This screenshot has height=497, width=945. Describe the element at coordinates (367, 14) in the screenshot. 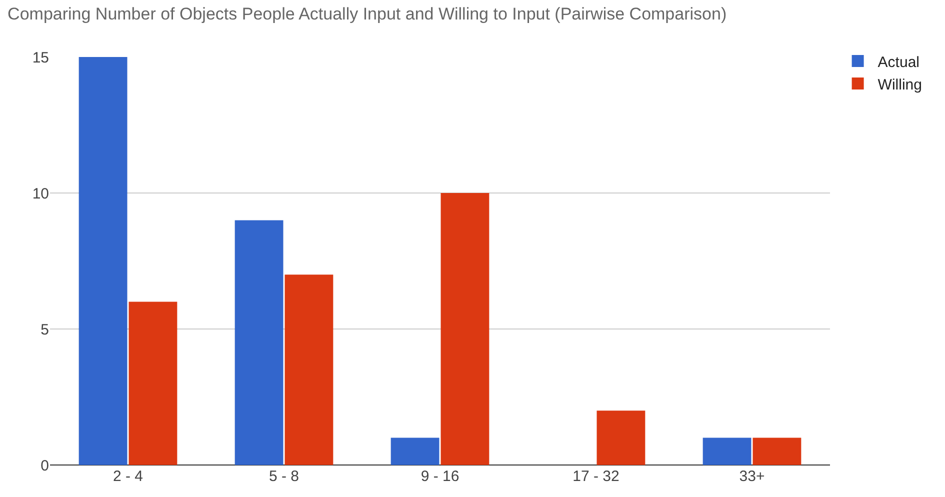

I see `chart-title: Comparing Number of Objects People Actually Input and Willing to Input (Pairwise Comparison)` at that location.